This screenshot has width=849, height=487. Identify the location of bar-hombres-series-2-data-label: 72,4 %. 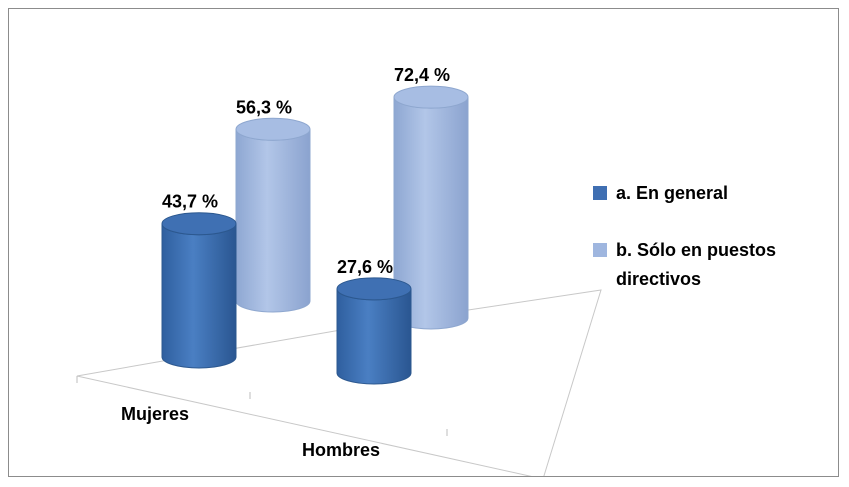
(422, 75).